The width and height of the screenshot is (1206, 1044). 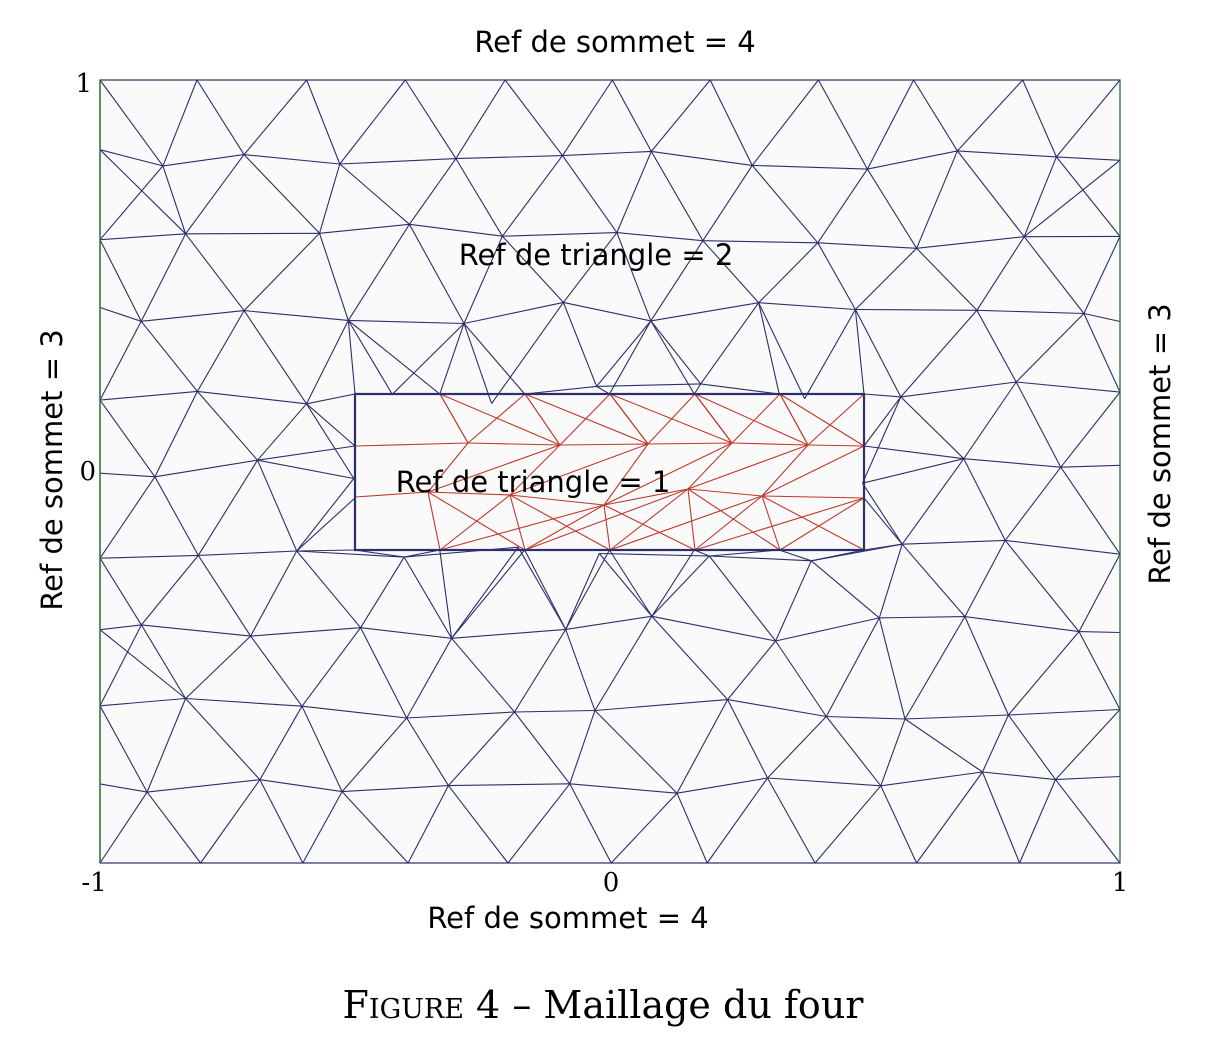 I want to click on outer-region-label: Ref de triangle = 2, so click(x=596, y=255).